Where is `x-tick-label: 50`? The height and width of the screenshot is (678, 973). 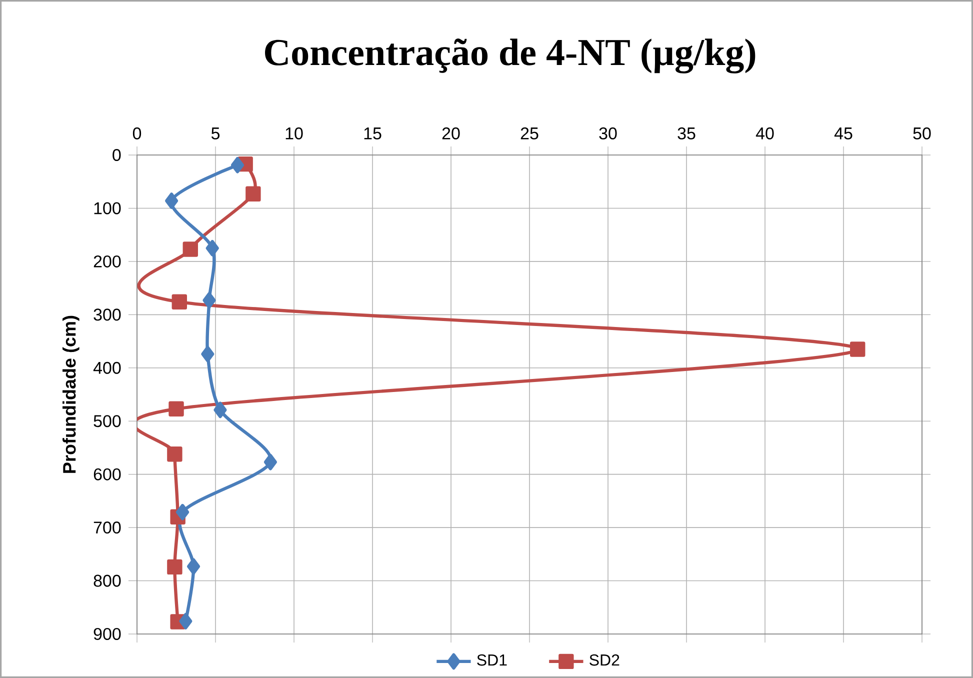 x-tick-label: 50 is located at coordinates (922, 133).